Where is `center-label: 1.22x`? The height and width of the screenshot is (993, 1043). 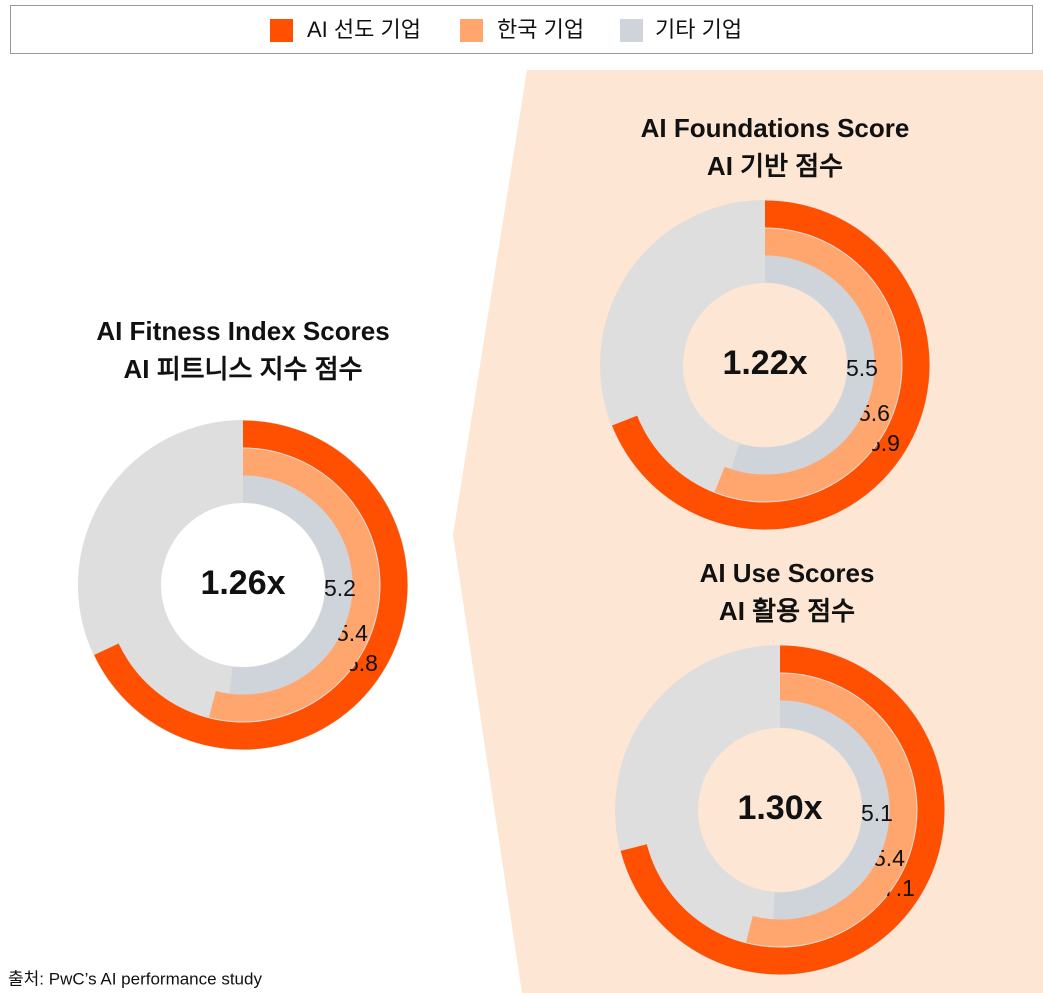
center-label: 1.22x is located at coordinates (764, 363).